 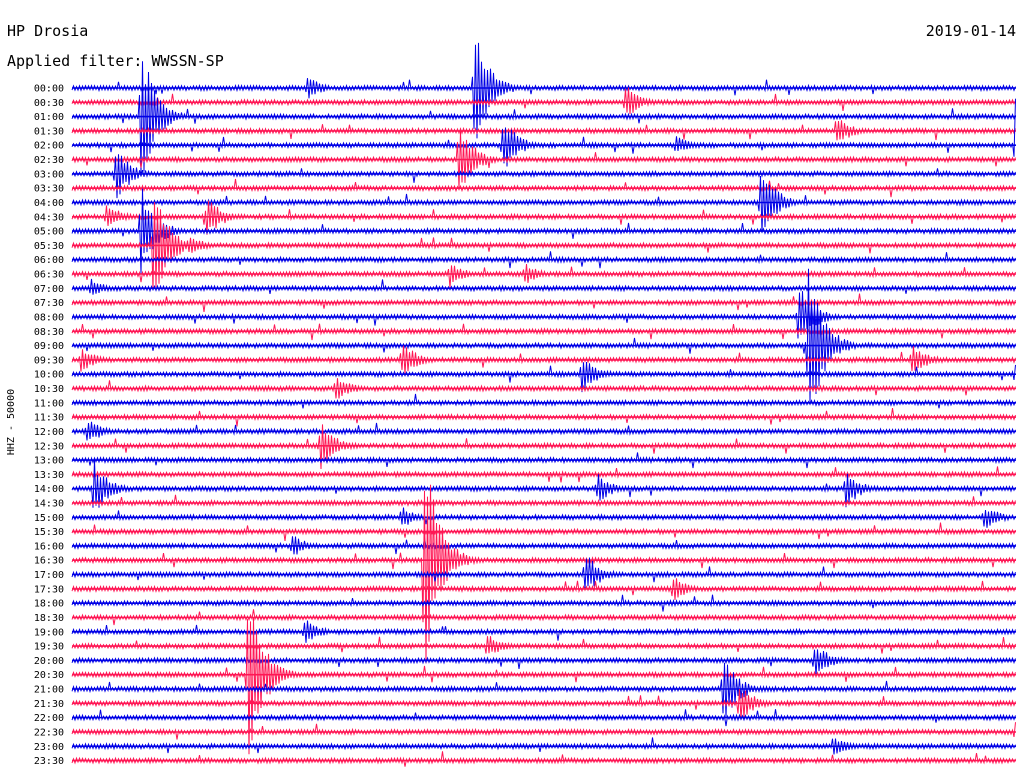 I want to click on tick-label-0830: 08:30, so click(x=49, y=332).